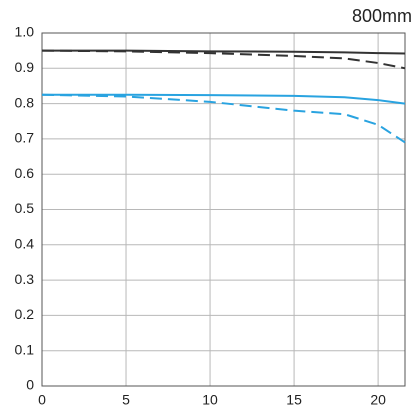 The width and height of the screenshot is (419, 416). Describe the element at coordinates (30, 385) in the screenshot. I see `y-tick-label: 0` at that location.